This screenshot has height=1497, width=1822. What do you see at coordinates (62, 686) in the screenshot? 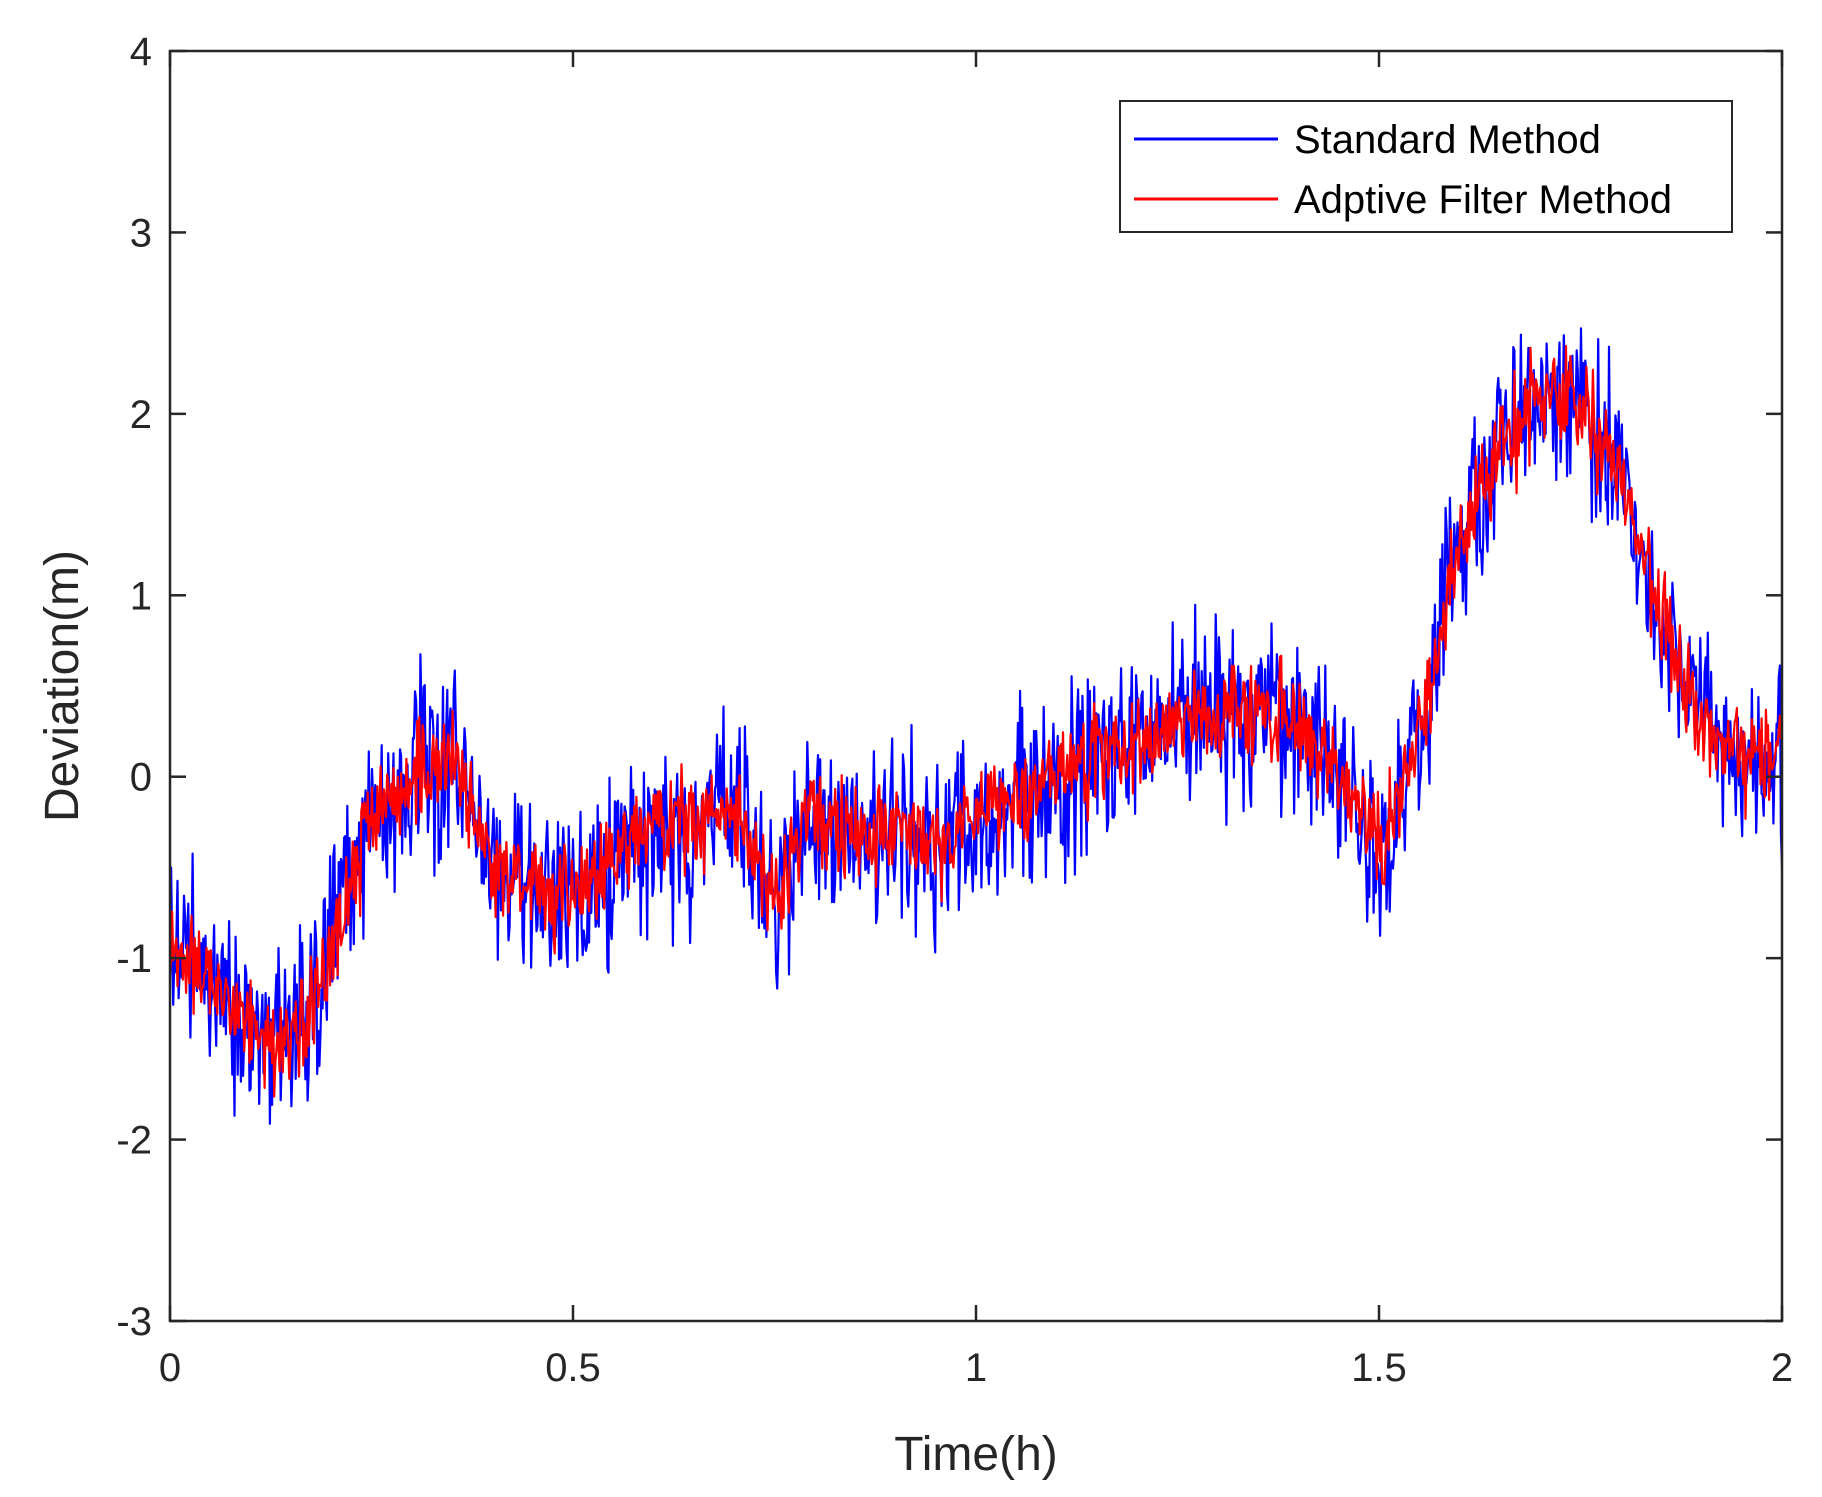
I see `y-axis-title: Deviation(m)` at bounding box center [62, 686].